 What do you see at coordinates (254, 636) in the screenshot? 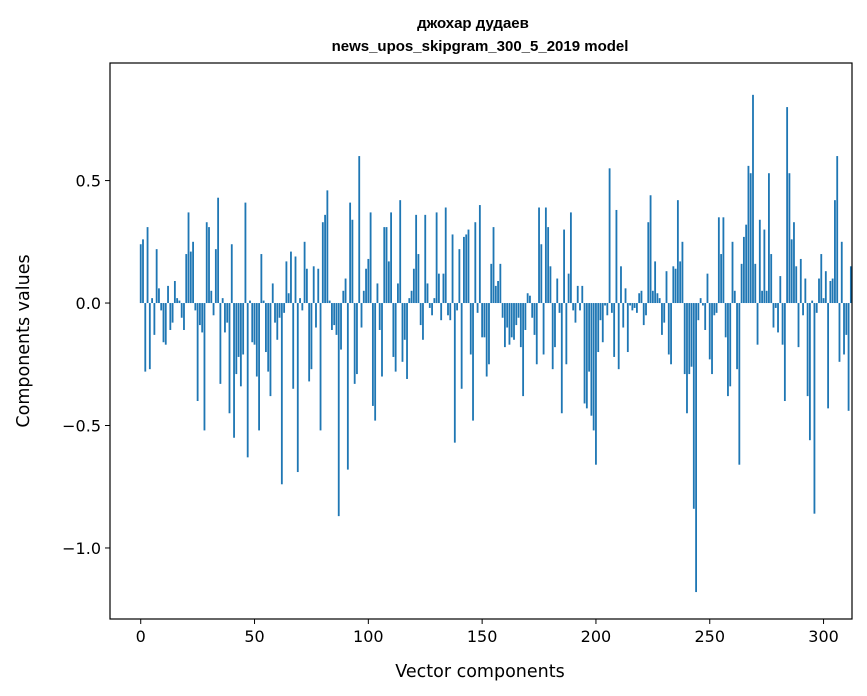
I see `x-tick-label: 50` at bounding box center [254, 636].